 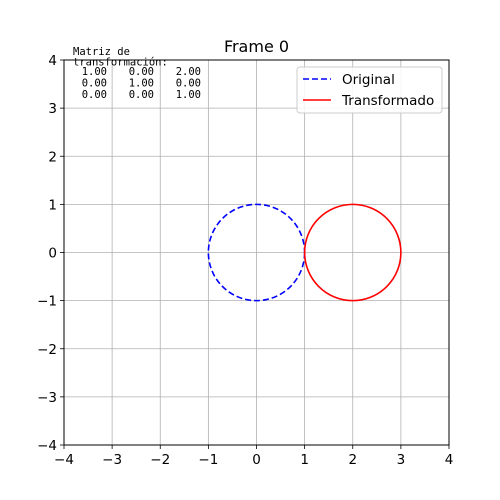 I want to click on matrix-caption: transformación:, so click(x=120, y=63).